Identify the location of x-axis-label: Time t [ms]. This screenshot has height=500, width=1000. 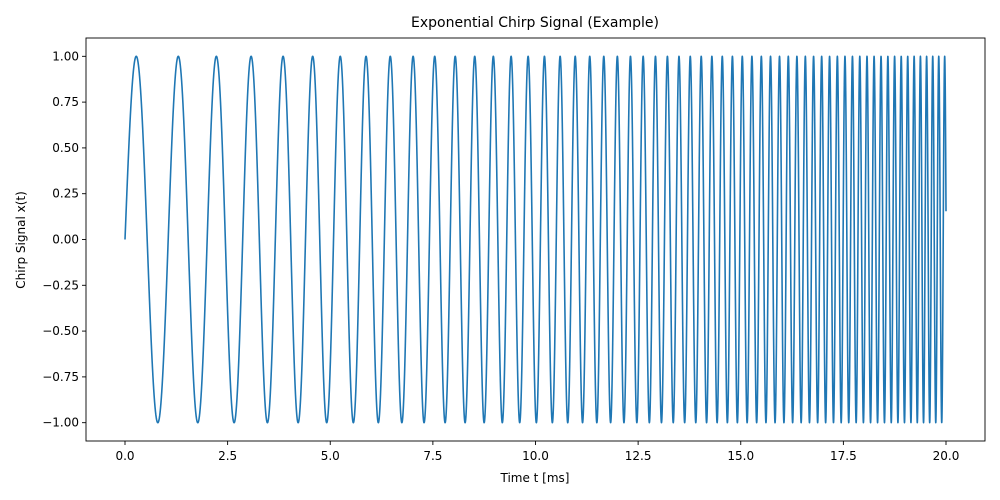
(534, 478).